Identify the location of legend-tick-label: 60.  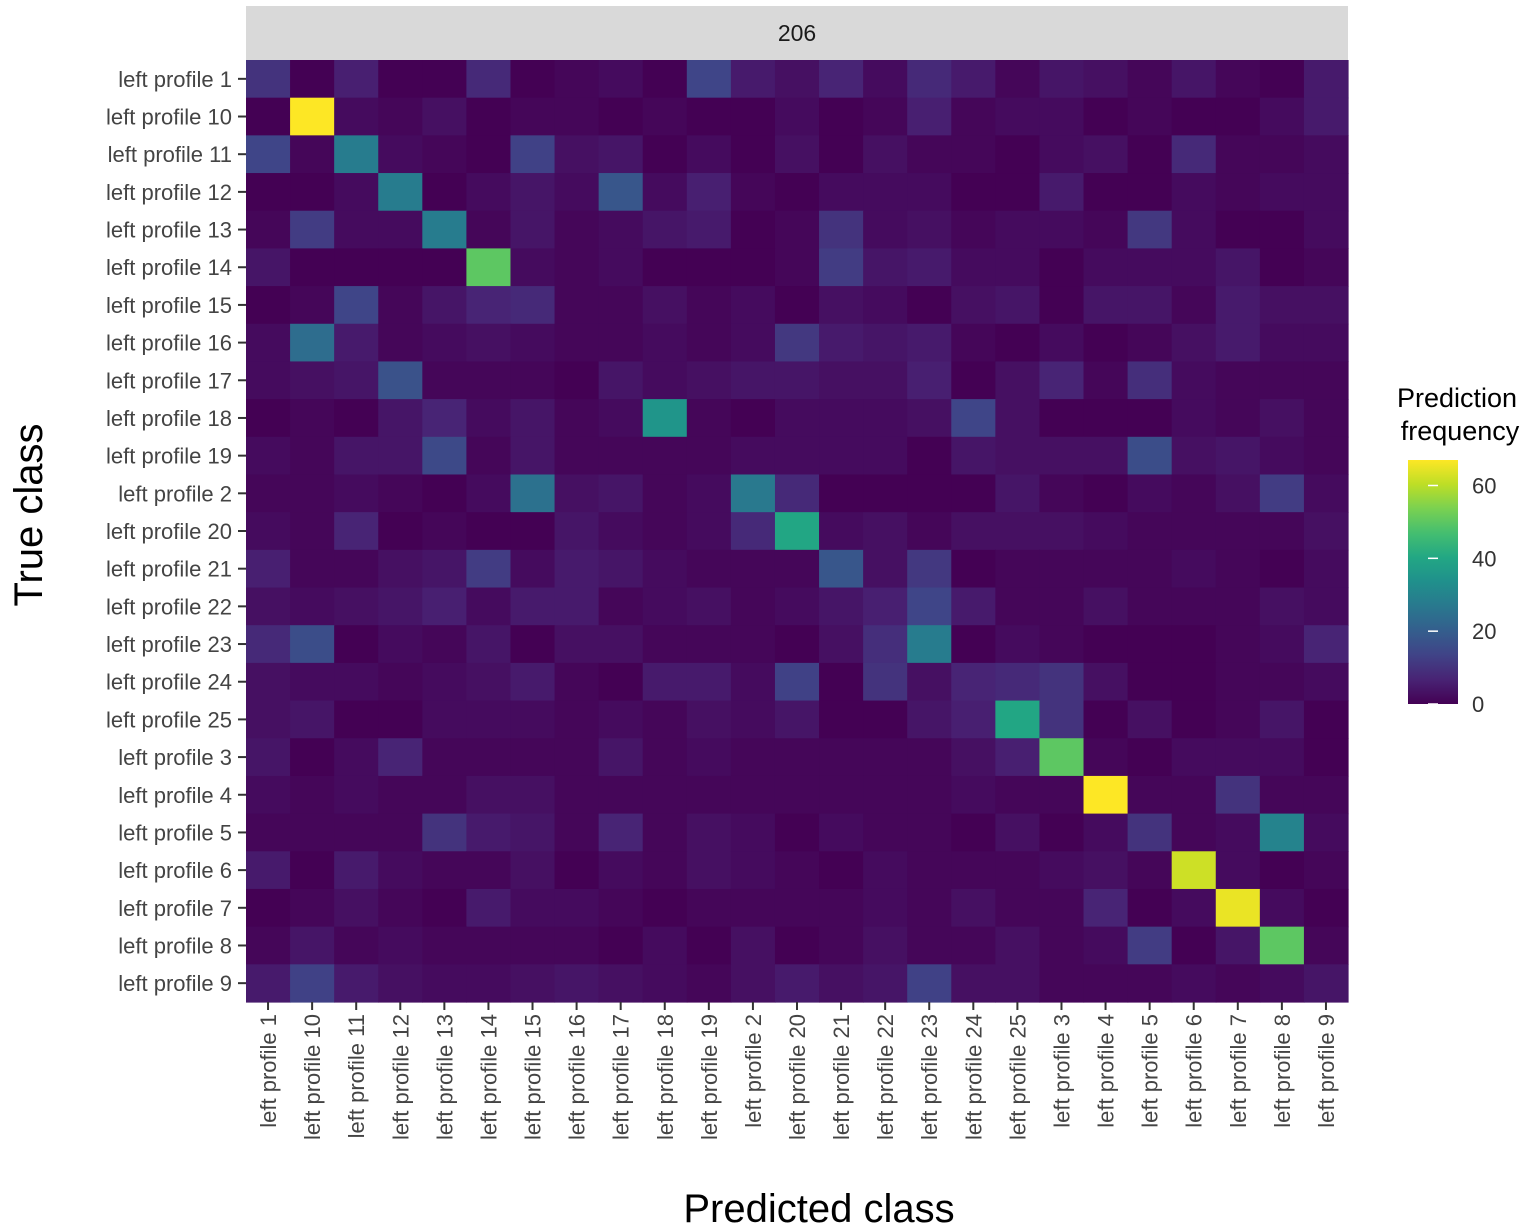
(1484, 485).